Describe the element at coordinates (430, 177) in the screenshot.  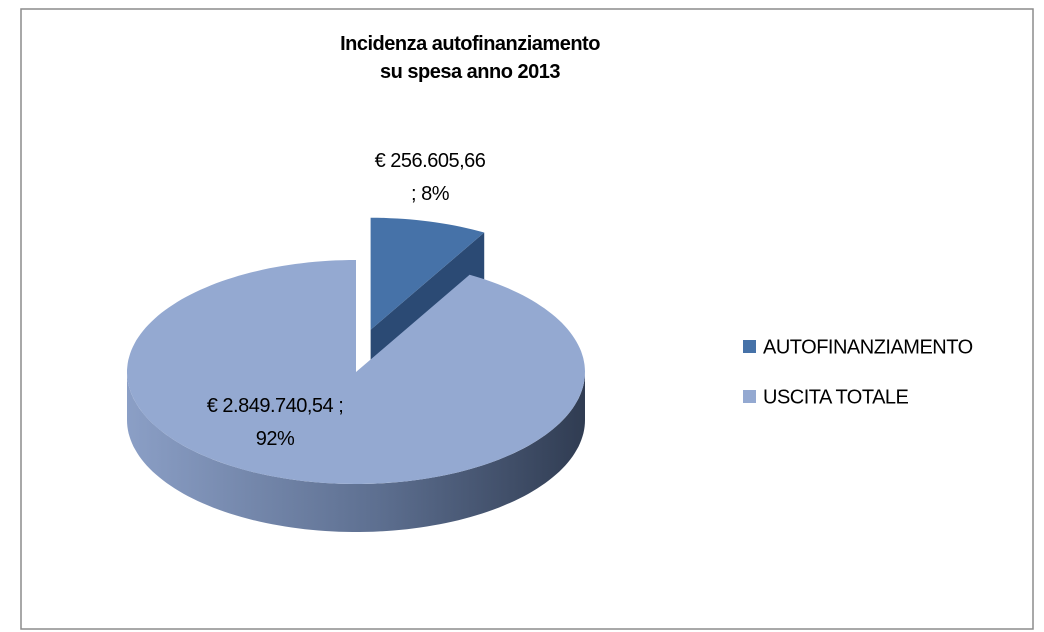
I see `data-label: € 256.605,66 ; 8%` at that location.